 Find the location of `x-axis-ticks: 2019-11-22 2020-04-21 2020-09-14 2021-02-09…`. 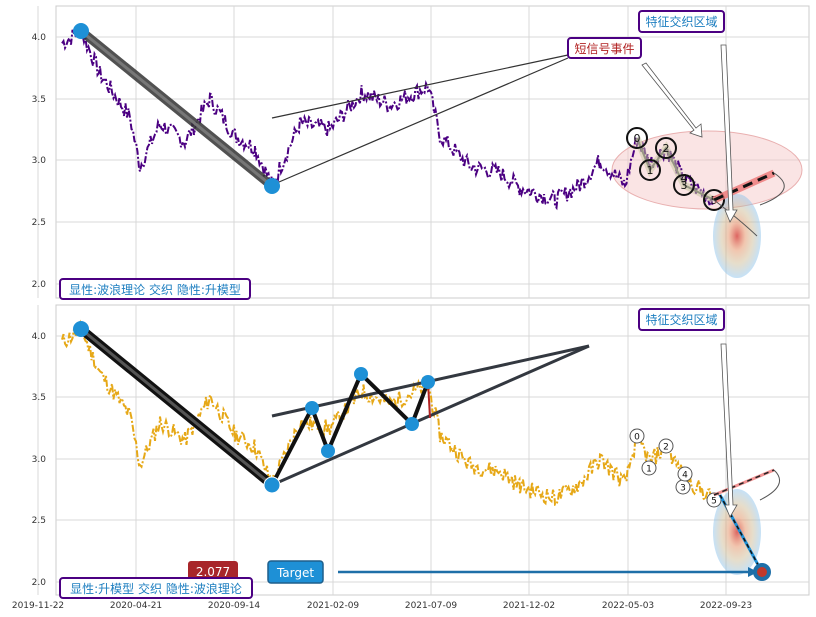

x-axis-ticks: 2019-11-22 2020-04-21 2020-09-14 2021-02-09… is located at coordinates (382, 606).